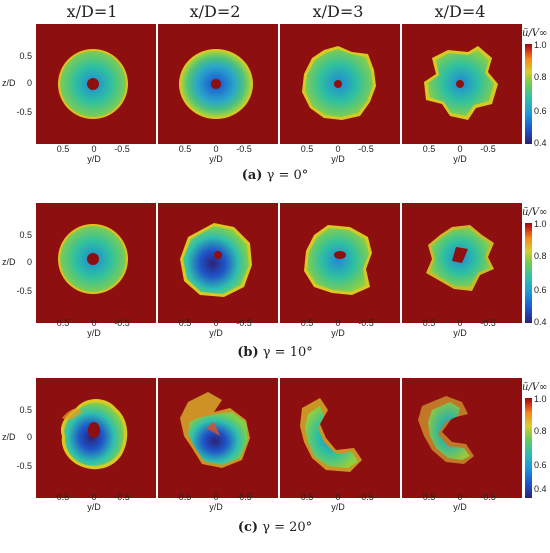 This screenshot has width=550, height=553. Describe the element at coordinates (287, 352) in the screenshot. I see `subfigure-caption-text: γ = 10°` at that location.